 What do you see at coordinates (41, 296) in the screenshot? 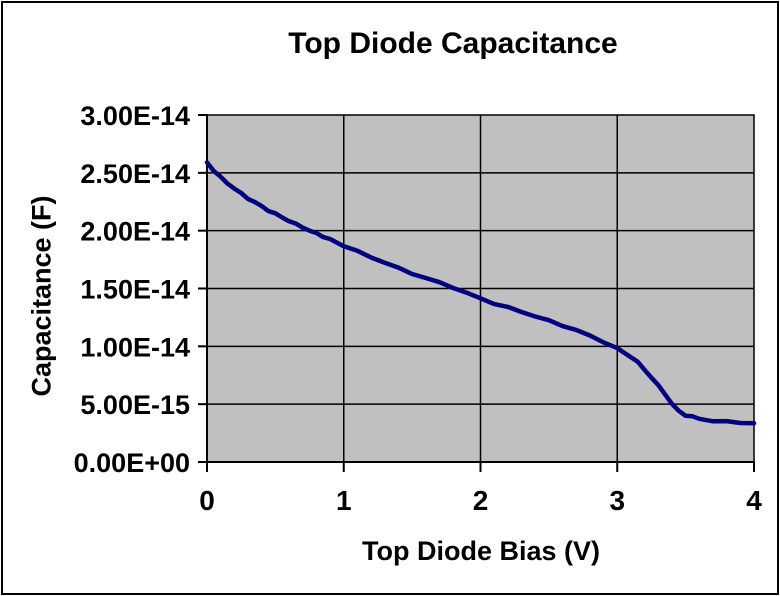
I see `y-axis-title: Capacitance (F)` at bounding box center [41, 296].